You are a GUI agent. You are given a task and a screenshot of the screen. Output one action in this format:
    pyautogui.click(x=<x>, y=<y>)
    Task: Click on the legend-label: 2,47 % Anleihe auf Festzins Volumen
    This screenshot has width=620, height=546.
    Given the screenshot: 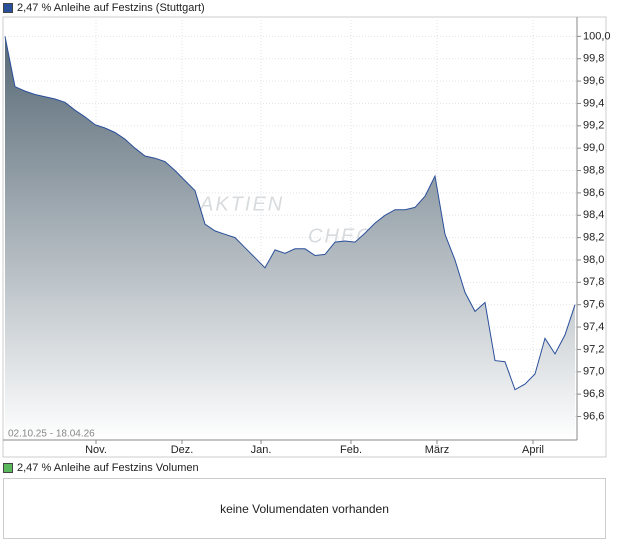 What is the action you would take?
    pyautogui.click(x=108, y=468)
    